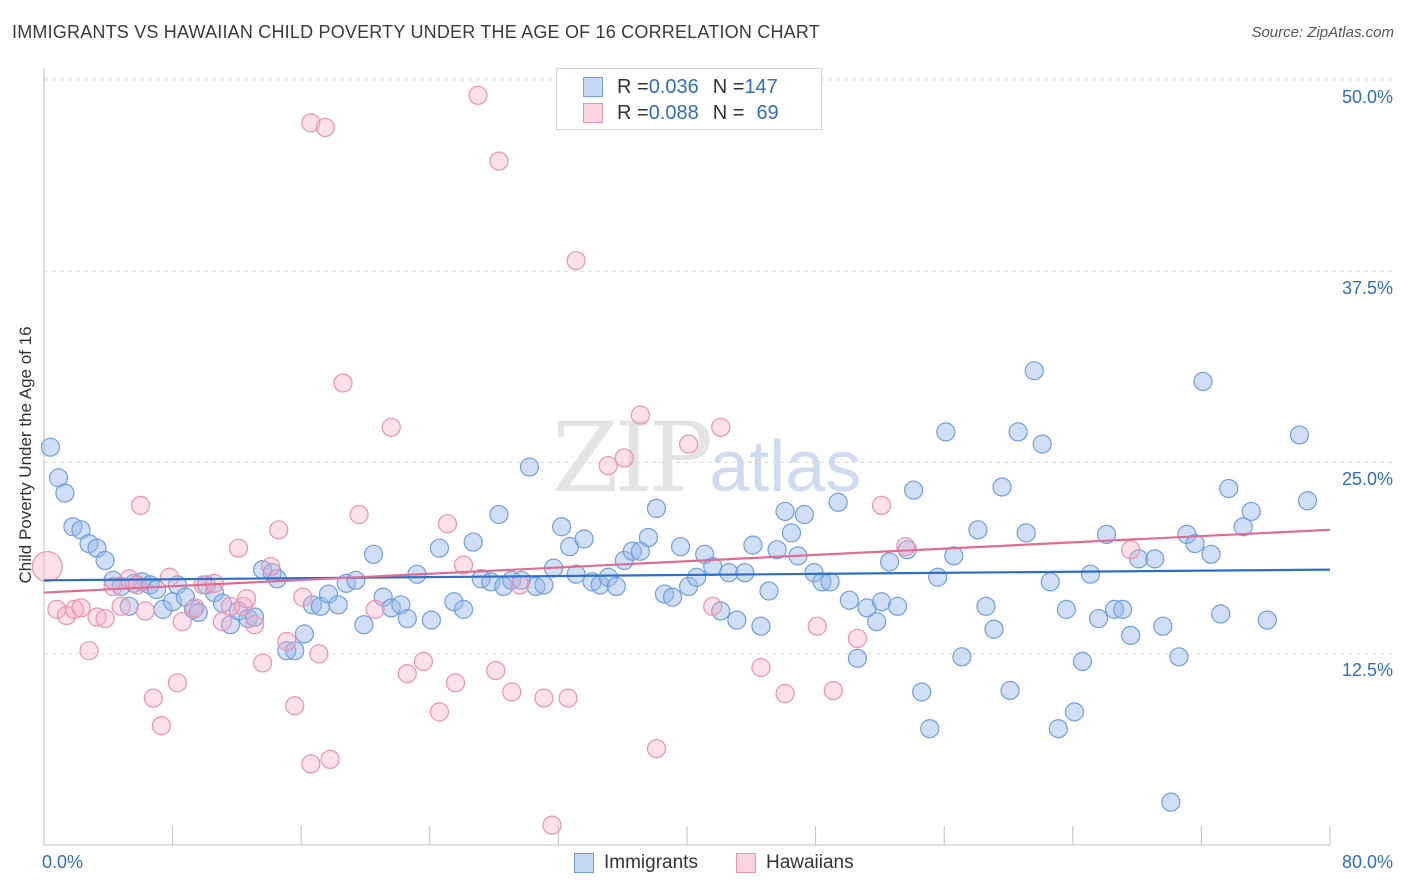  I want to click on y-tick-label: 25.0%, so click(1367, 479).